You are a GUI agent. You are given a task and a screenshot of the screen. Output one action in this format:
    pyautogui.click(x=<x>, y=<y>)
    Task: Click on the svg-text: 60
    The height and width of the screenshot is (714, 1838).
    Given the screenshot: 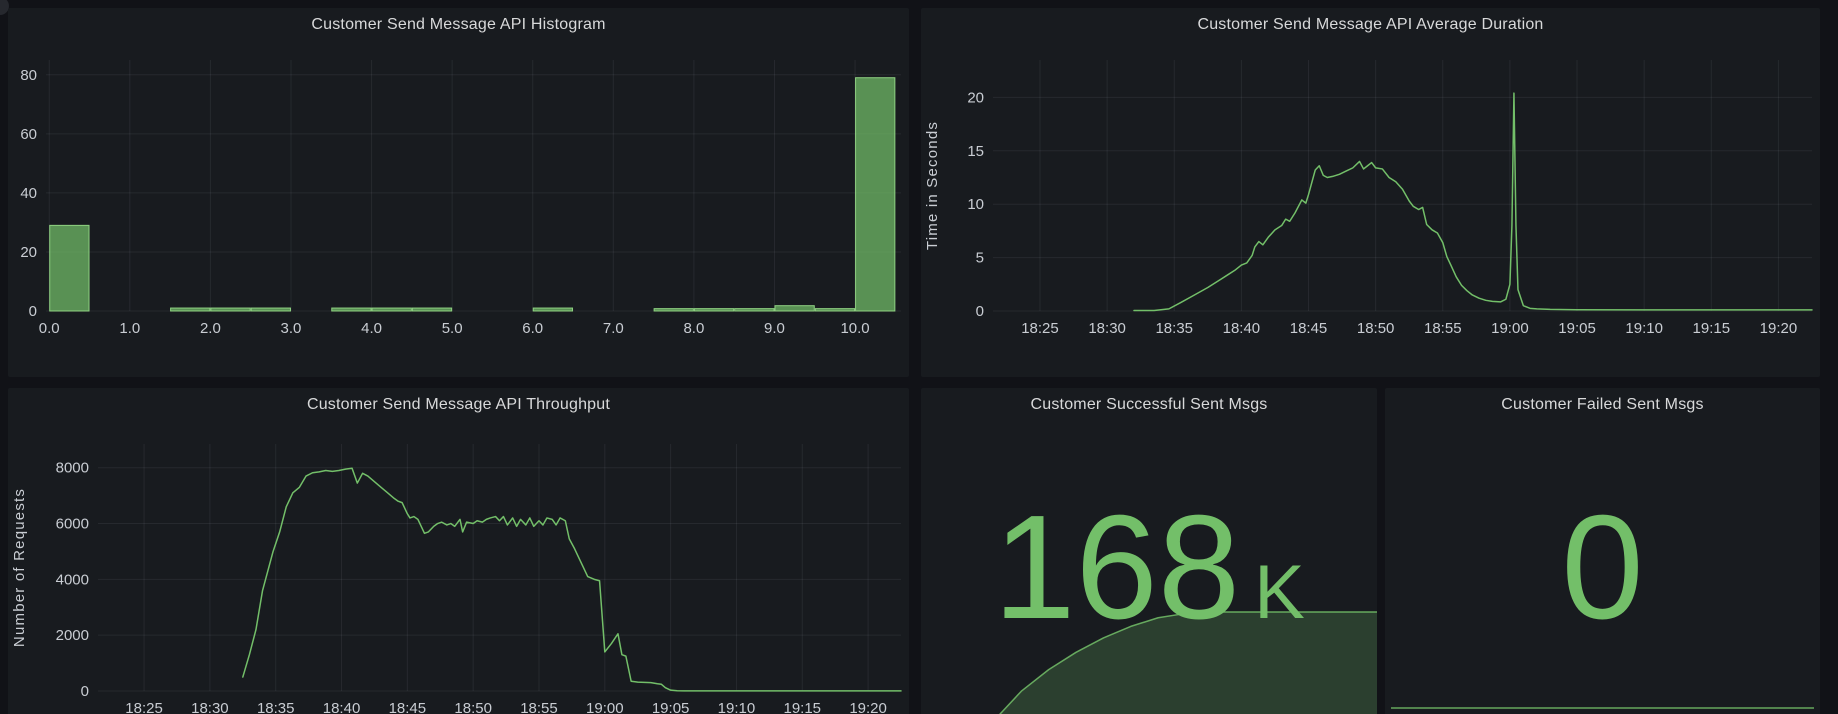 What is the action you would take?
    pyautogui.click(x=28, y=134)
    